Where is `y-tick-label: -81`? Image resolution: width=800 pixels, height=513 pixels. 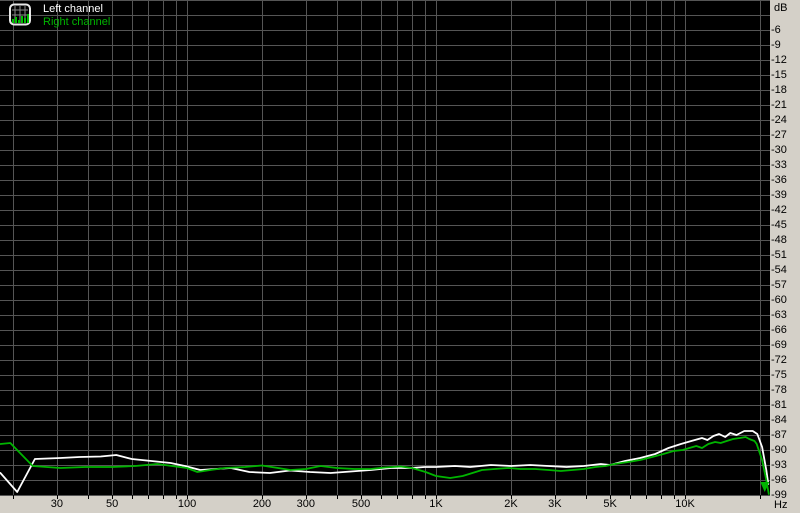 y-tick-label: -81 is located at coordinates (779, 405).